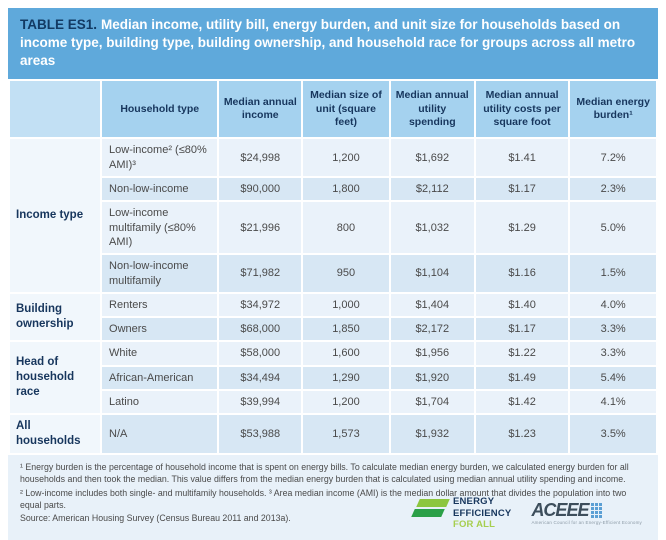 This screenshot has width=666, height=540. Describe the element at coordinates (522, 158) in the screenshot. I see `data-cell: $1.41` at that location.